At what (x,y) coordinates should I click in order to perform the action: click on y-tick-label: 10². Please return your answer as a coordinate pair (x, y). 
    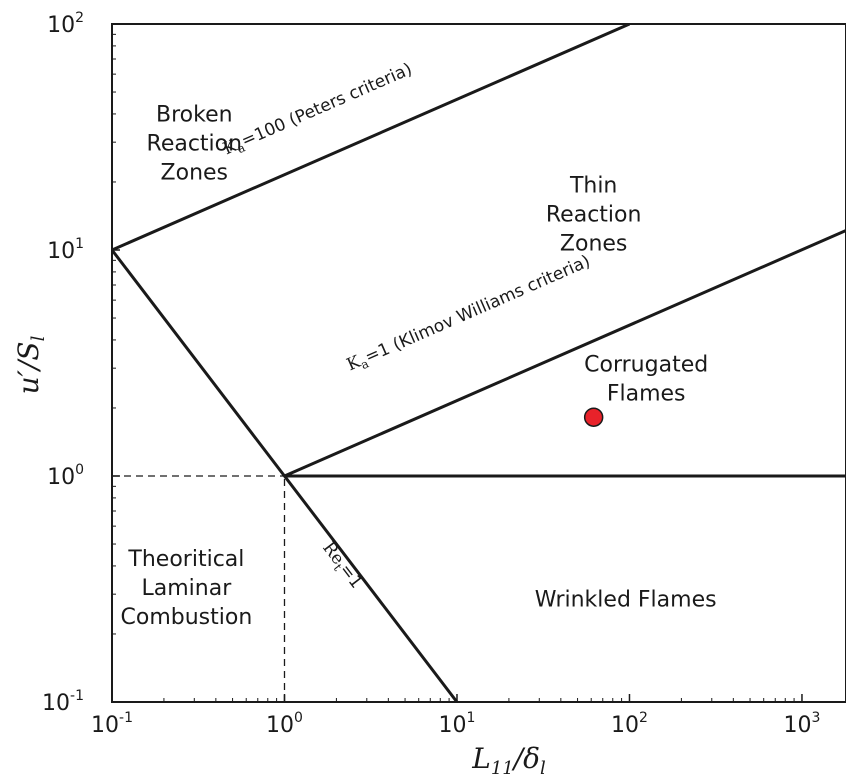
    Looking at the image, I should click on (65, 24).